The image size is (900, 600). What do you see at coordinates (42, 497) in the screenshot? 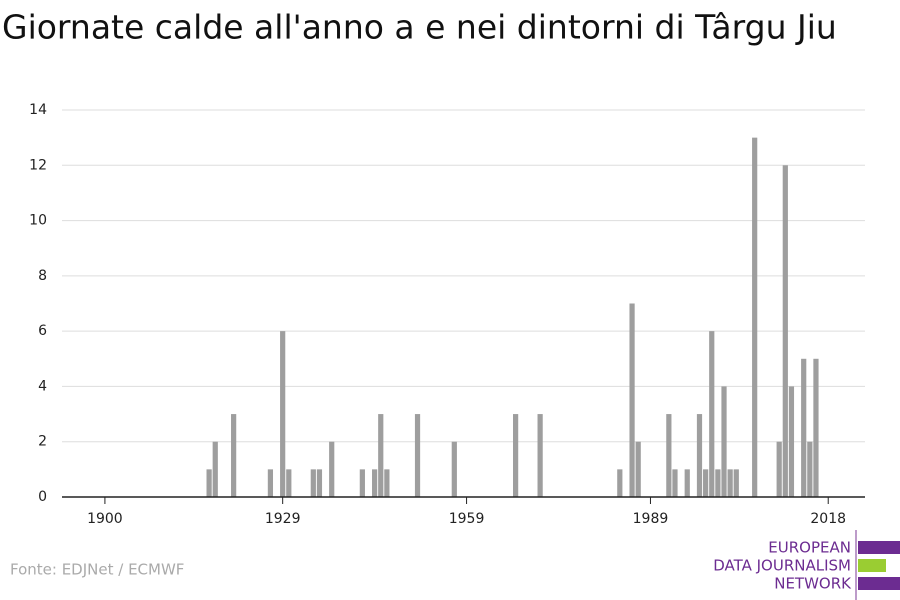
I see `y-tick-label: 0` at bounding box center [42, 497].